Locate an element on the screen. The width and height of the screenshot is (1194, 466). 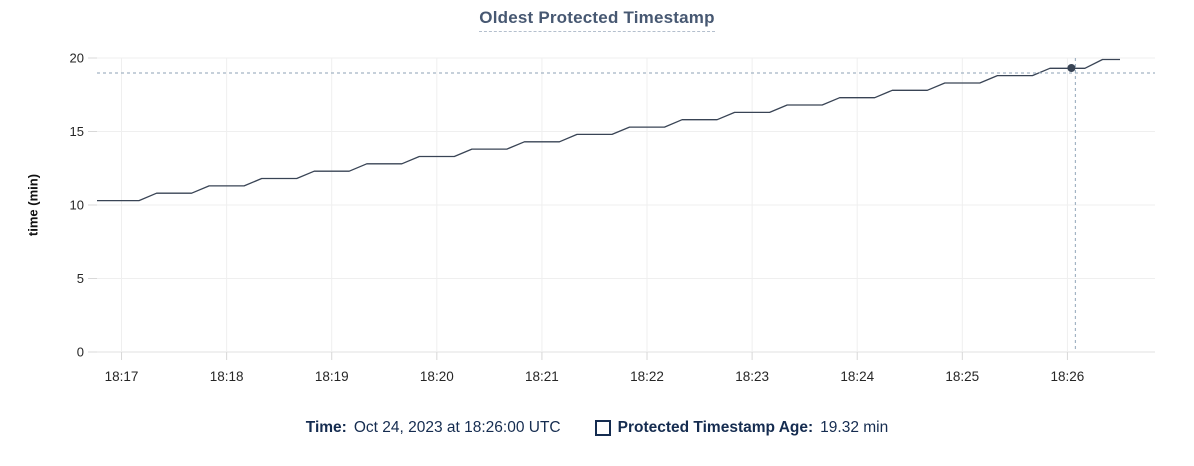
chart-title: Oldest Protected Timestamp is located at coordinates (597, 20).